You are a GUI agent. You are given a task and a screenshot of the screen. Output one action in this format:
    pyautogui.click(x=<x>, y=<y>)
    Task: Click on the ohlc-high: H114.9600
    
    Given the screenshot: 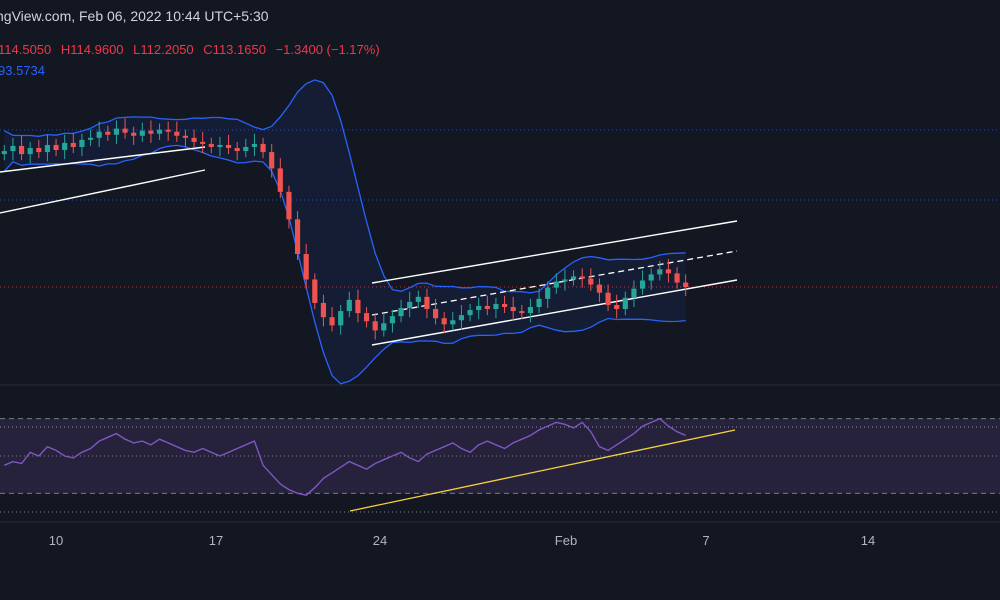 What is the action you would take?
    pyautogui.click(x=92, y=49)
    